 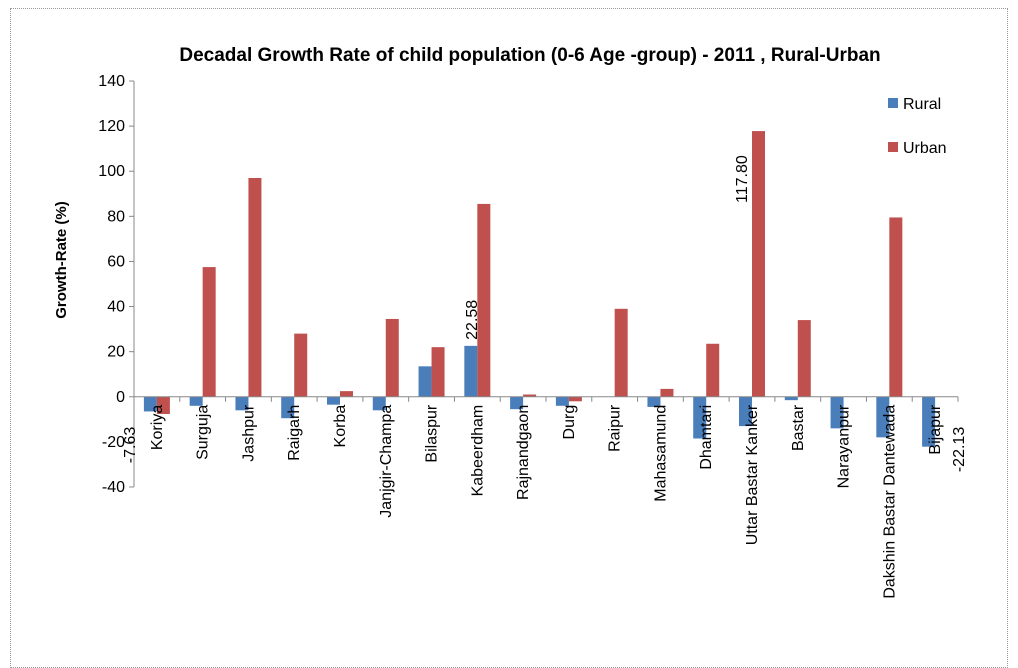 I want to click on bar-urban-rajnandgaon, so click(x=530, y=395).